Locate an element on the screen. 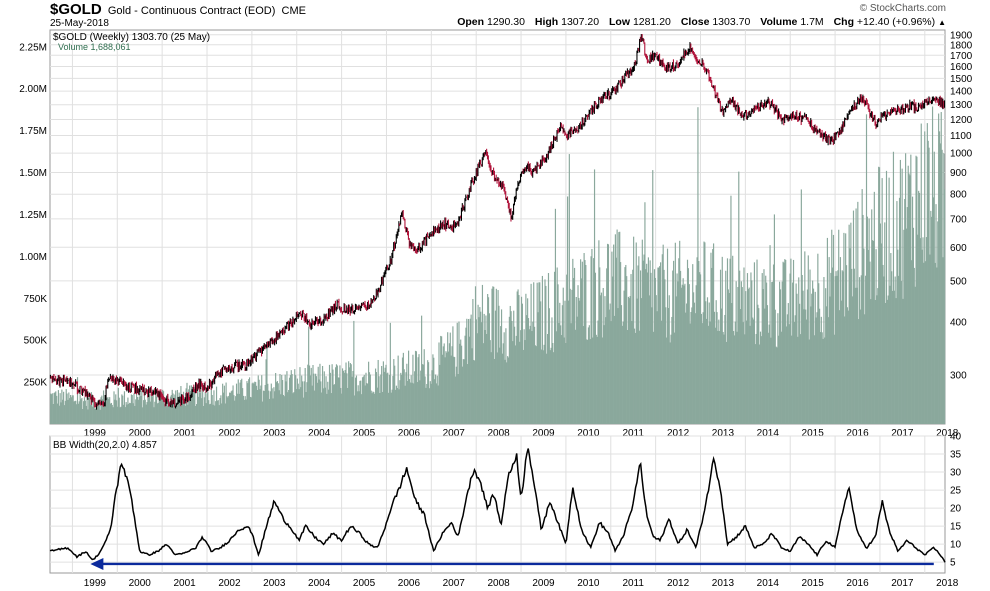 Image resolution: width=990 pixels, height=591 pixels. x-tick-label: 2000 is located at coordinates (140, 433).